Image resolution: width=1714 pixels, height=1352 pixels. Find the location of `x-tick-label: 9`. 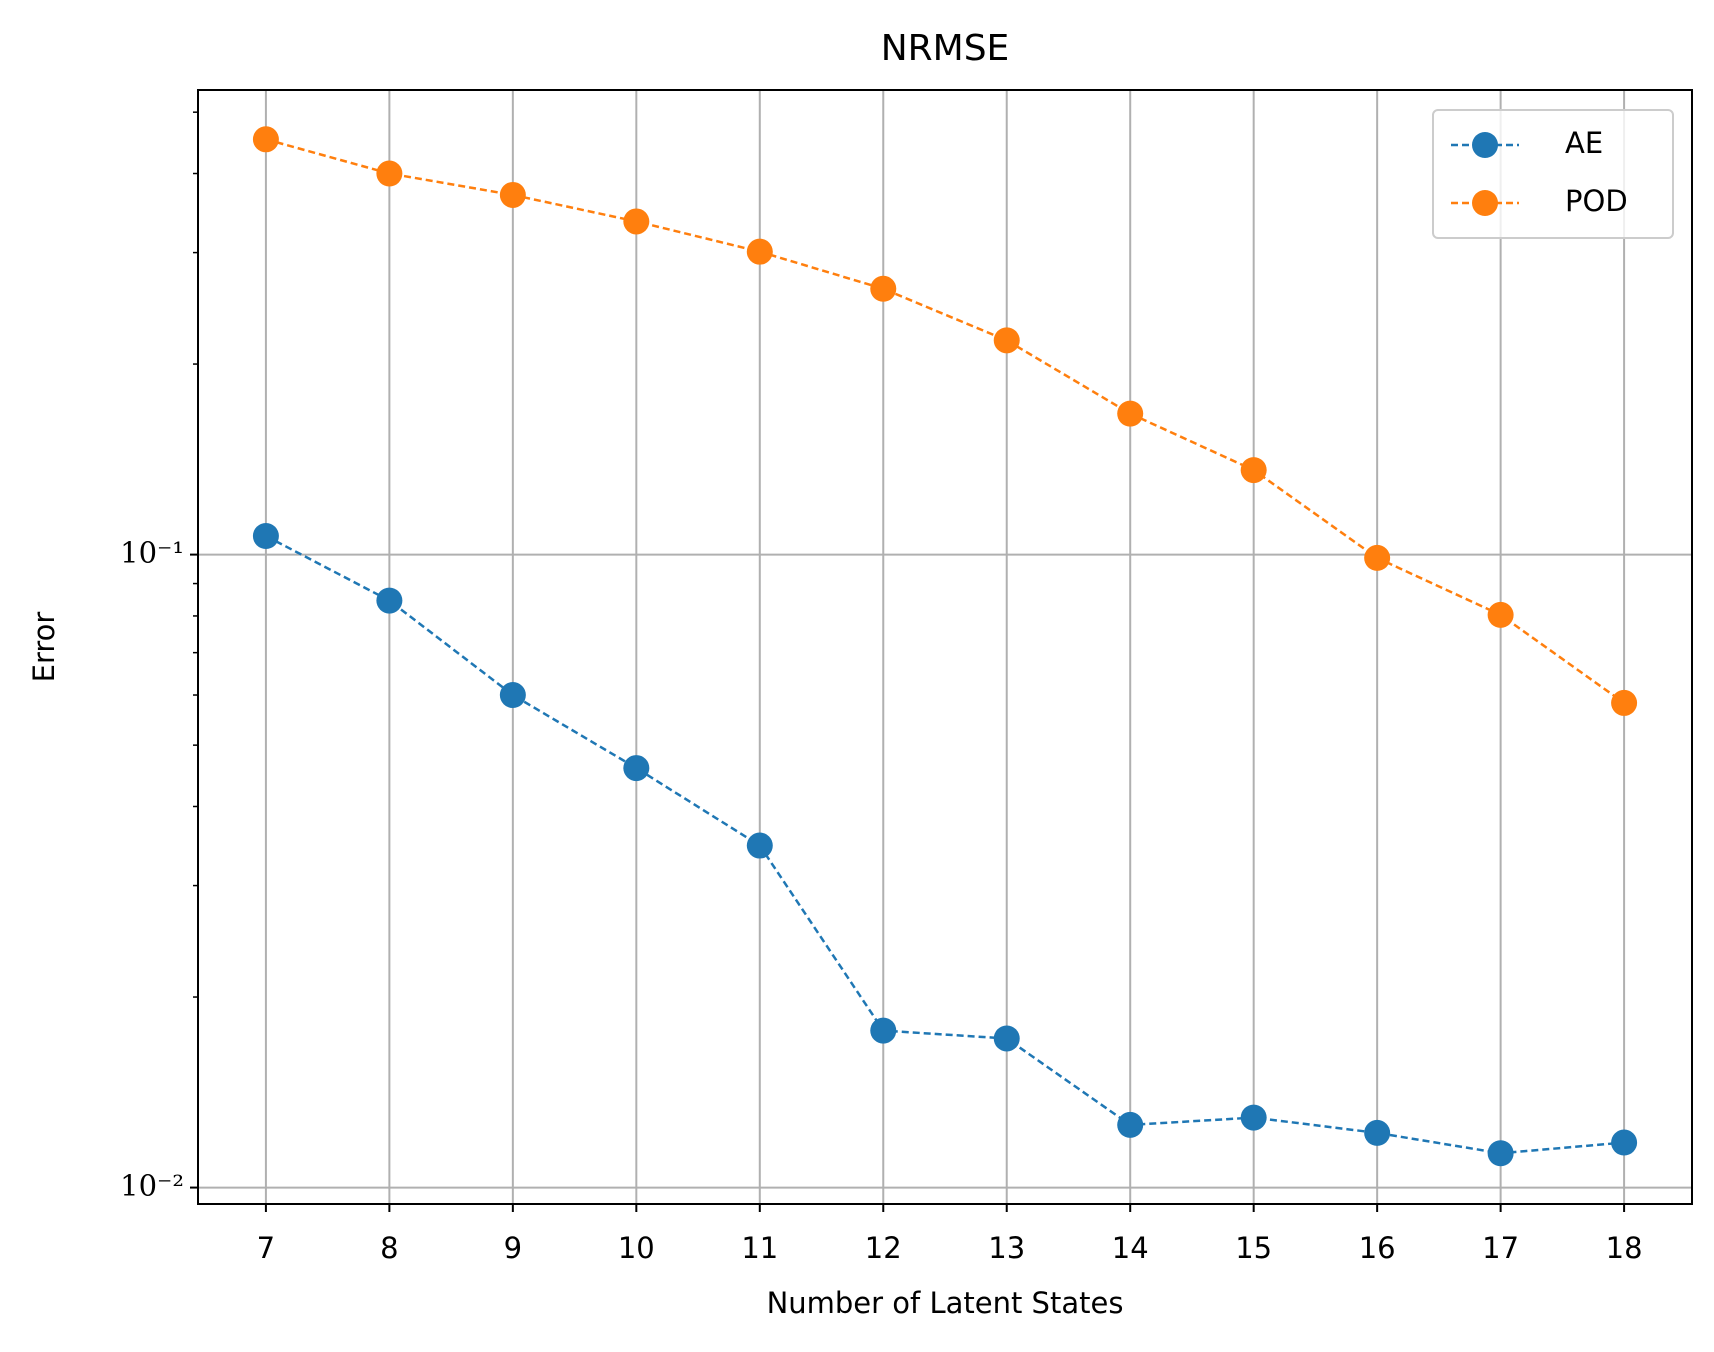

x-tick-label: 9 is located at coordinates (513, 1248).